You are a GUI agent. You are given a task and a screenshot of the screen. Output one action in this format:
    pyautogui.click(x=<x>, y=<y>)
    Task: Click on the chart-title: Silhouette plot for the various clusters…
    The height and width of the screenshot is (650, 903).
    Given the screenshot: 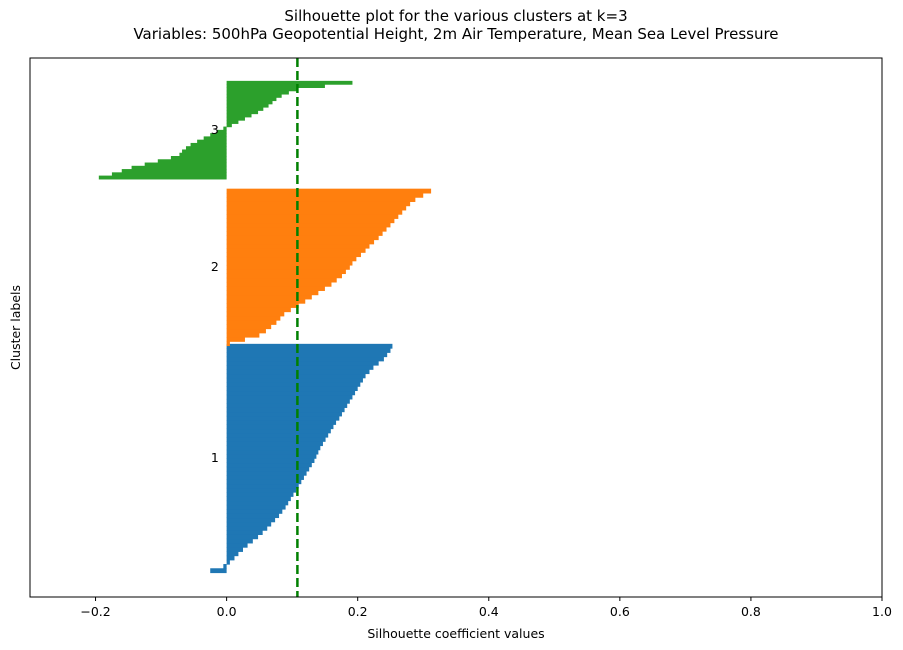 What is the action you would take?
    pyautogui.click(x=455, y=16)
    